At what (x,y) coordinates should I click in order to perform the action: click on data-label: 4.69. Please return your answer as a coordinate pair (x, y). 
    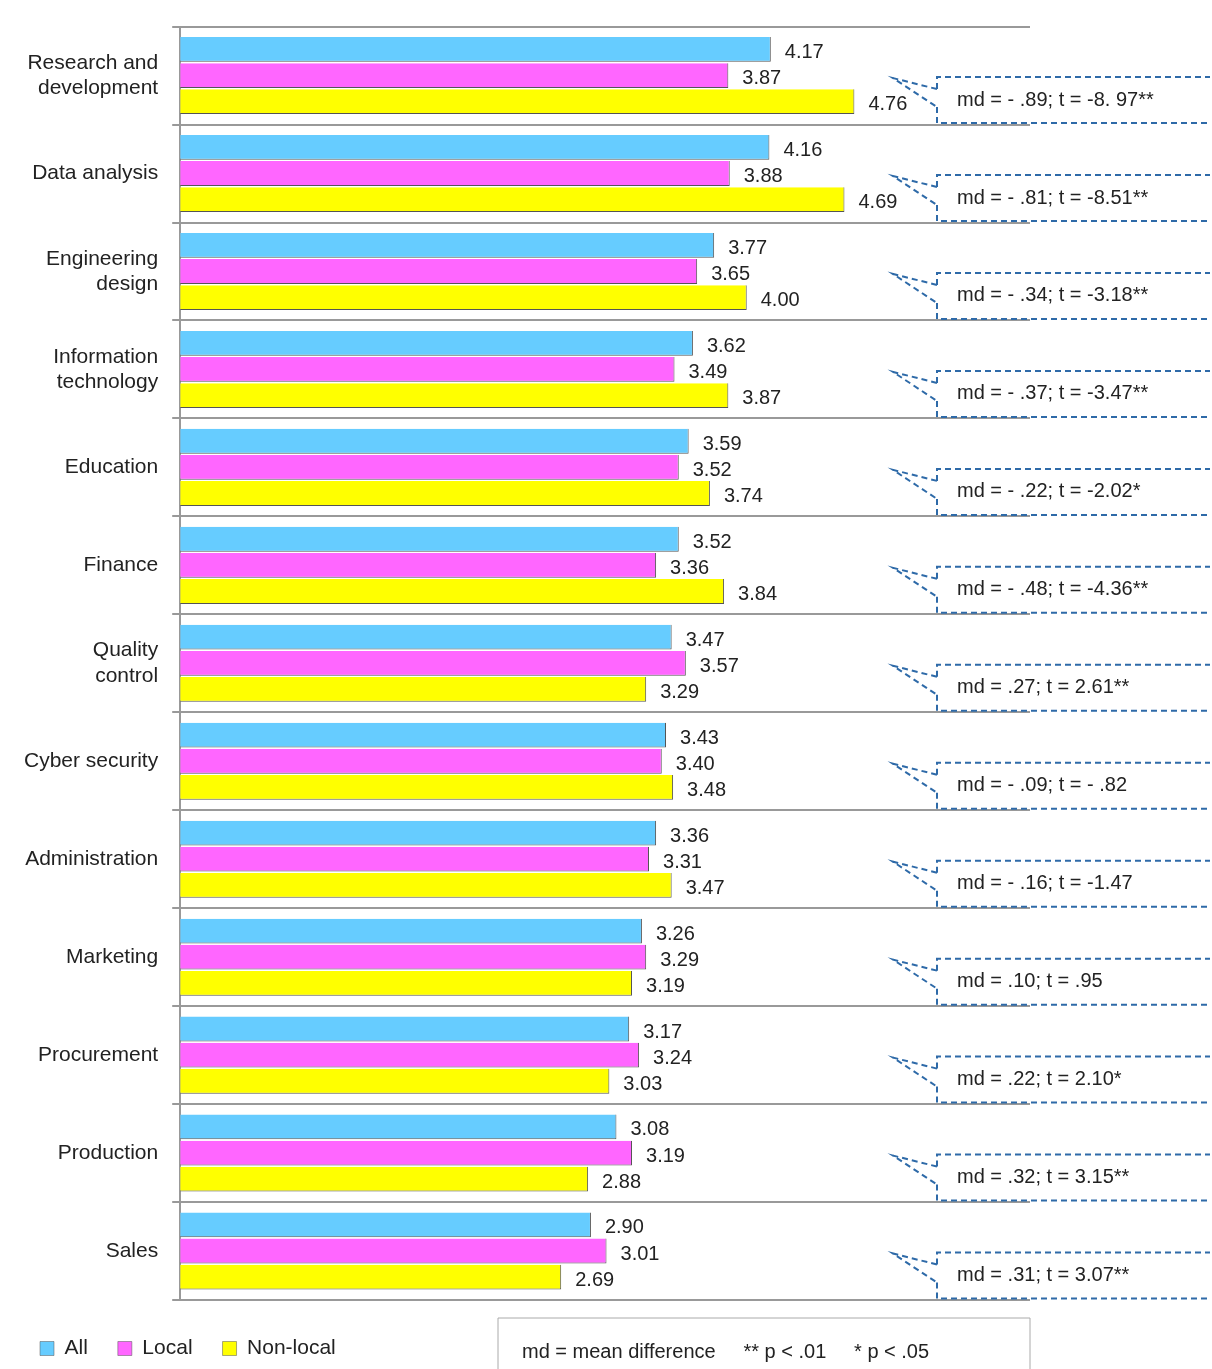
    Looking at the image, I should click on (878, 201).